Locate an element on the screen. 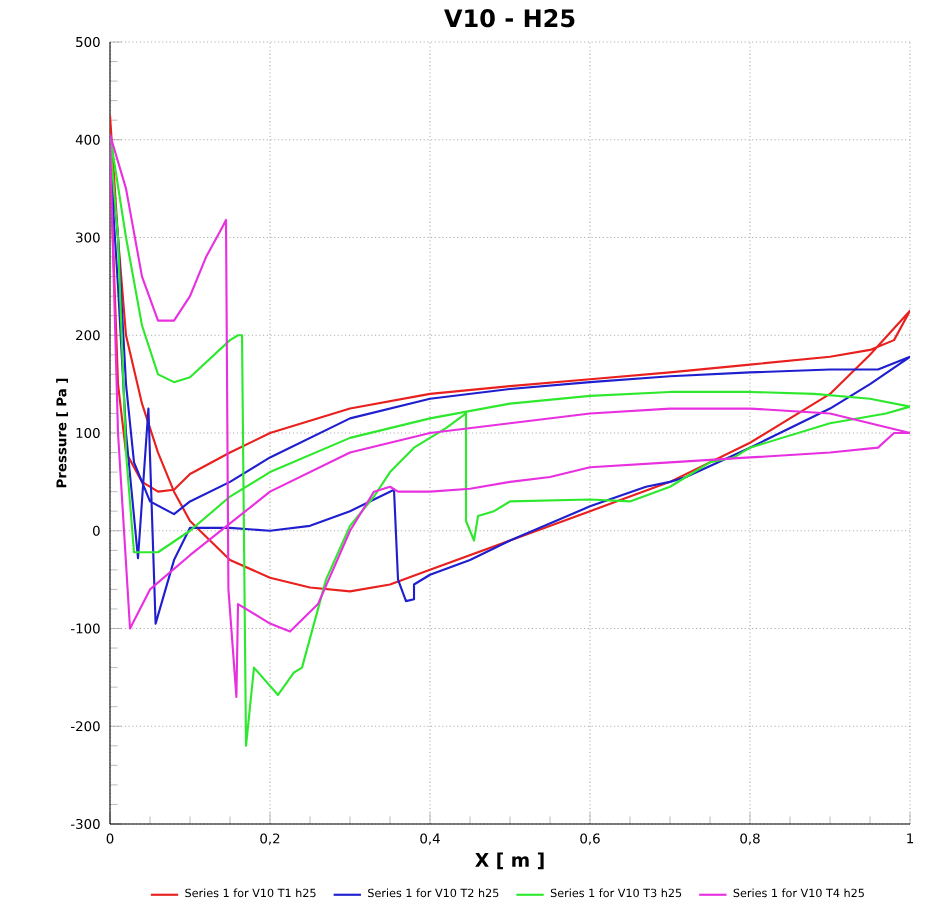 The height and width of the screenshot is (922, 932). x-axis-title: X [ m ] is located at coordinates (509, 861).